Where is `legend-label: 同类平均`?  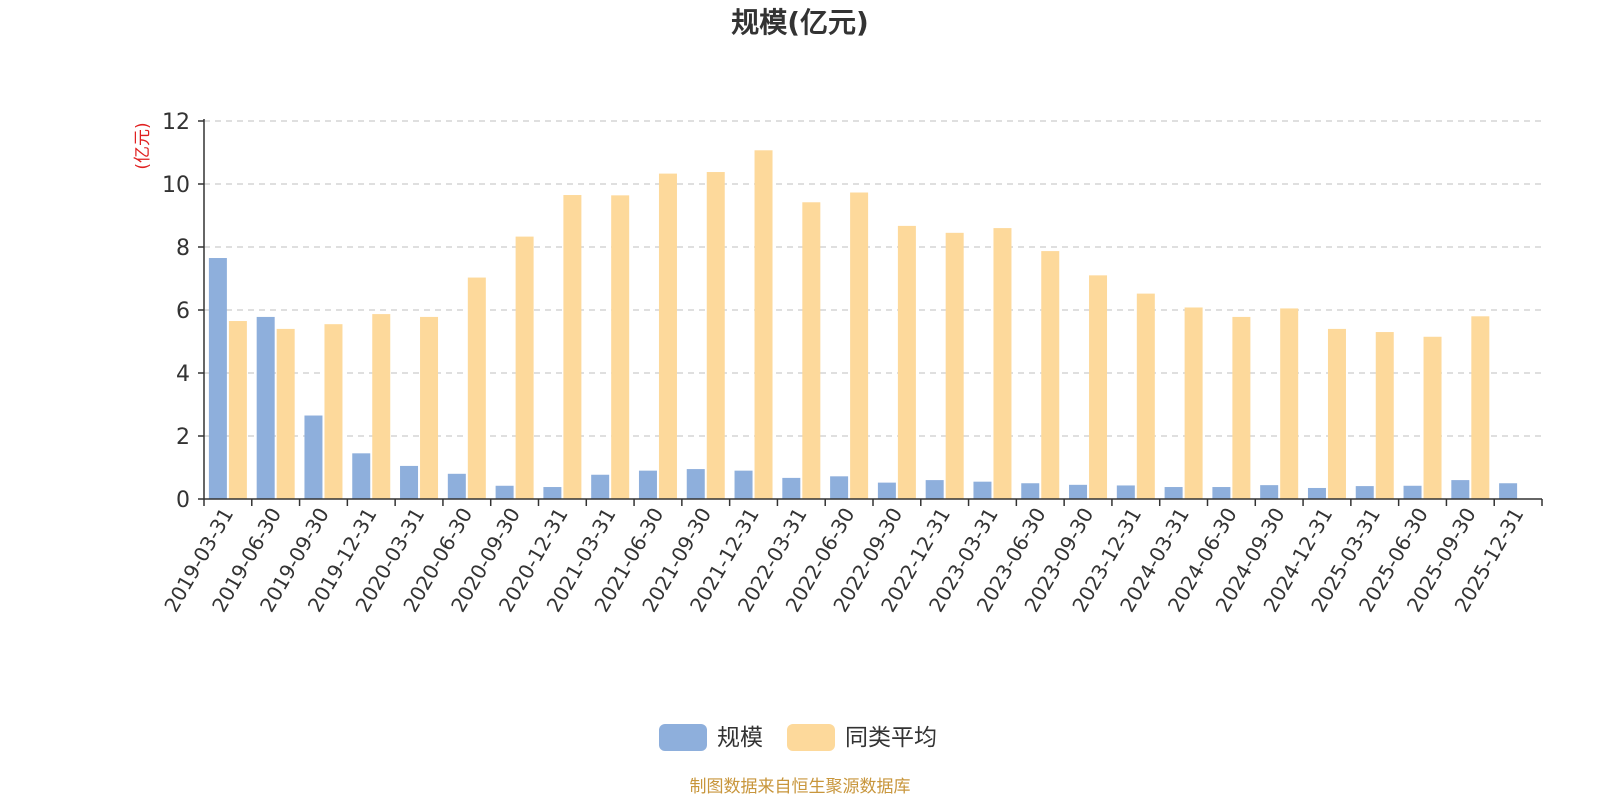 legend-label: 同类平均 is located at coordinates (891, 738).